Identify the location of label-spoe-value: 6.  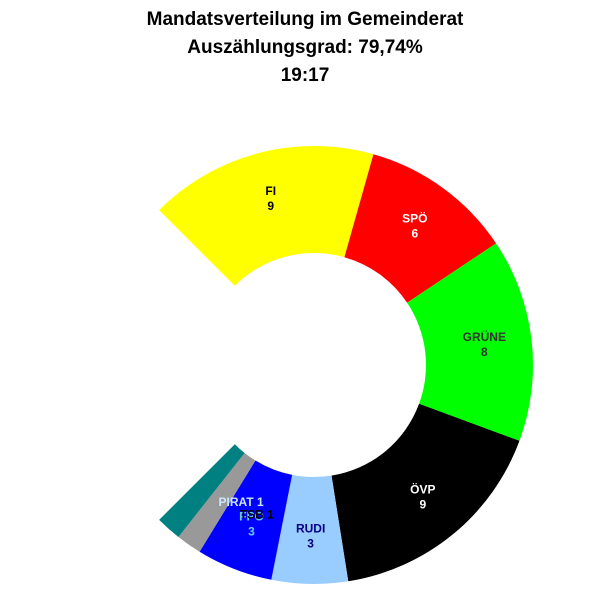
(414, 233).